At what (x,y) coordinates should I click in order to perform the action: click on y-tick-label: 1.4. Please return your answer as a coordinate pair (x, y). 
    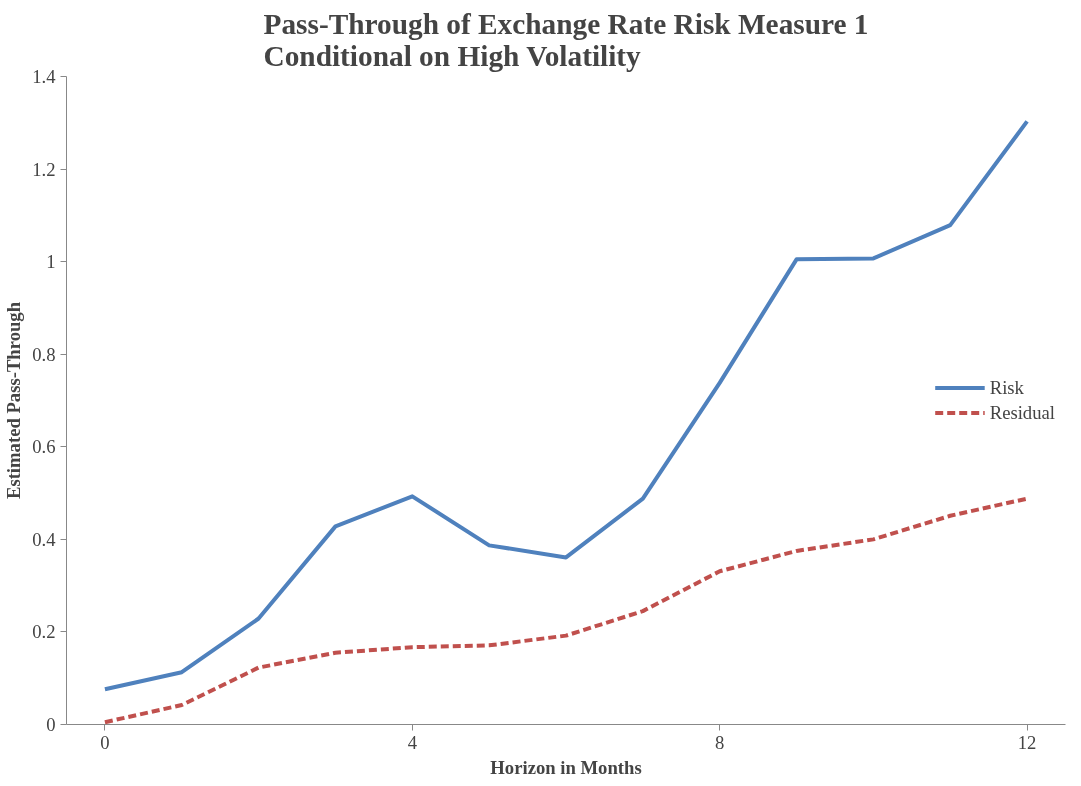
    Looking at the image, I should click on (44, 76).